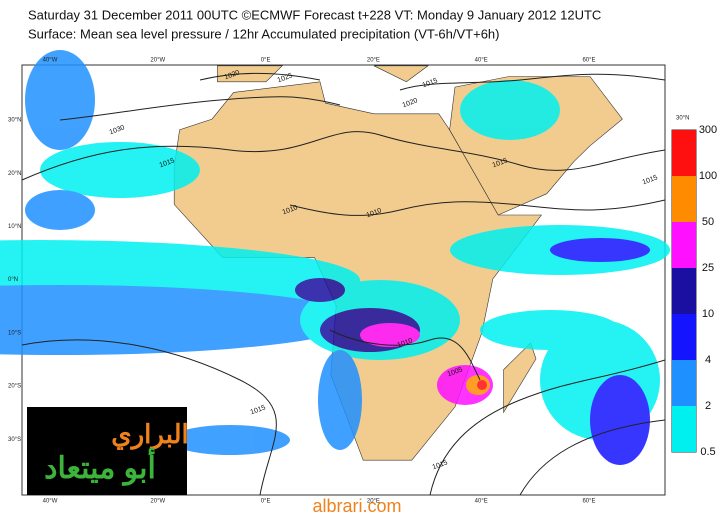 The height and width of the screenshot is (516, 720). Describe the element at coordinates (13, 280) in the screenshot. I see `lat-label: 0°N` at that location.